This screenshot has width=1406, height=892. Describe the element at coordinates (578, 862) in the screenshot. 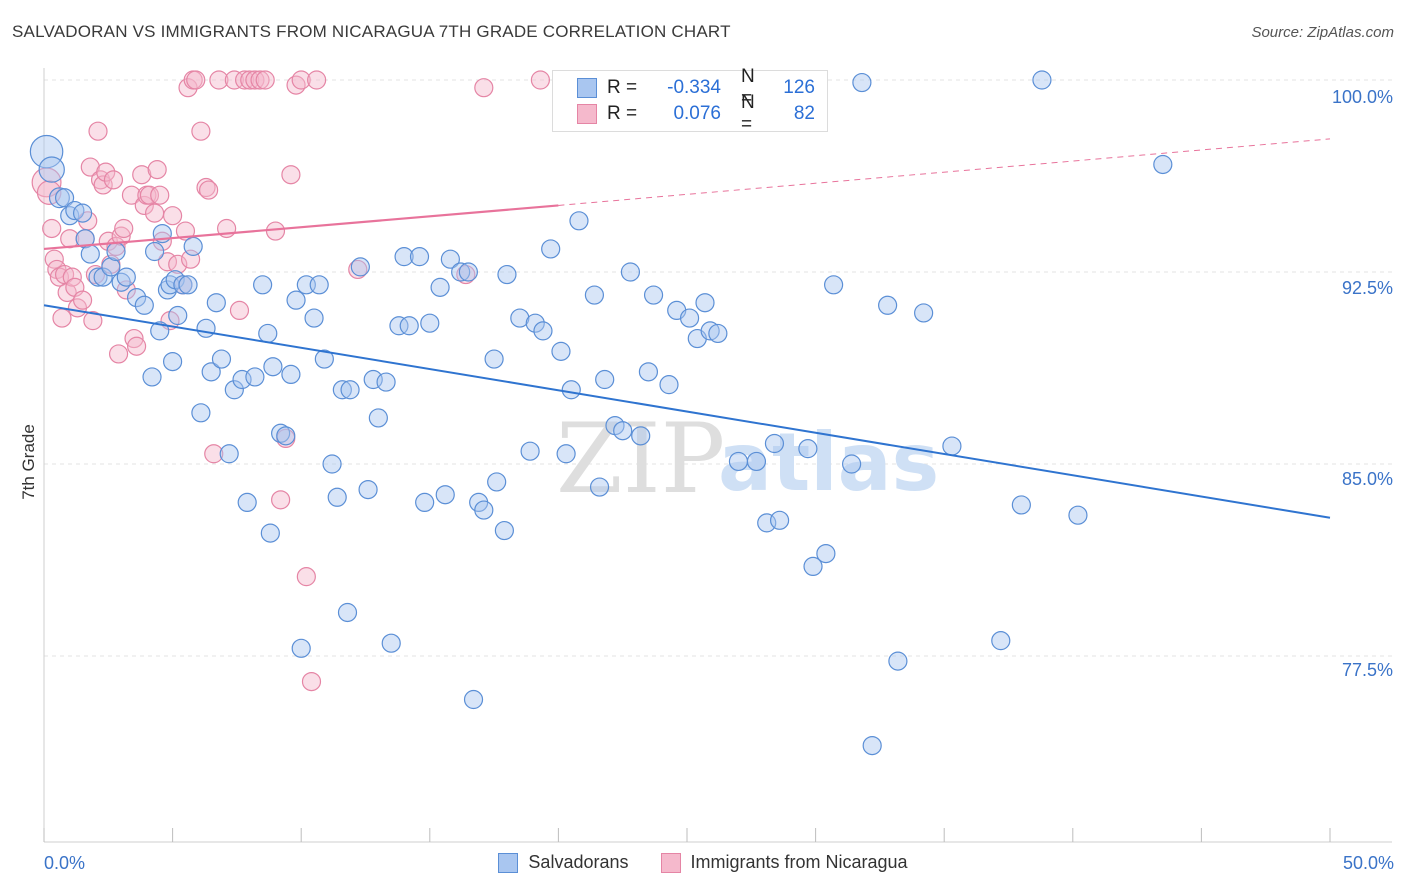

I see `legend-label-salvadorans: Salvadorans` at that location.